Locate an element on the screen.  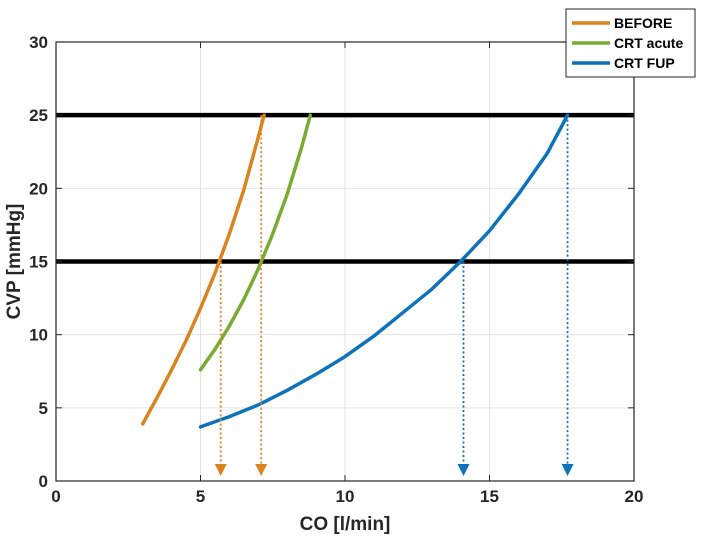
x-axis-title: CO [l/min] is located at coordinates (345, 524).